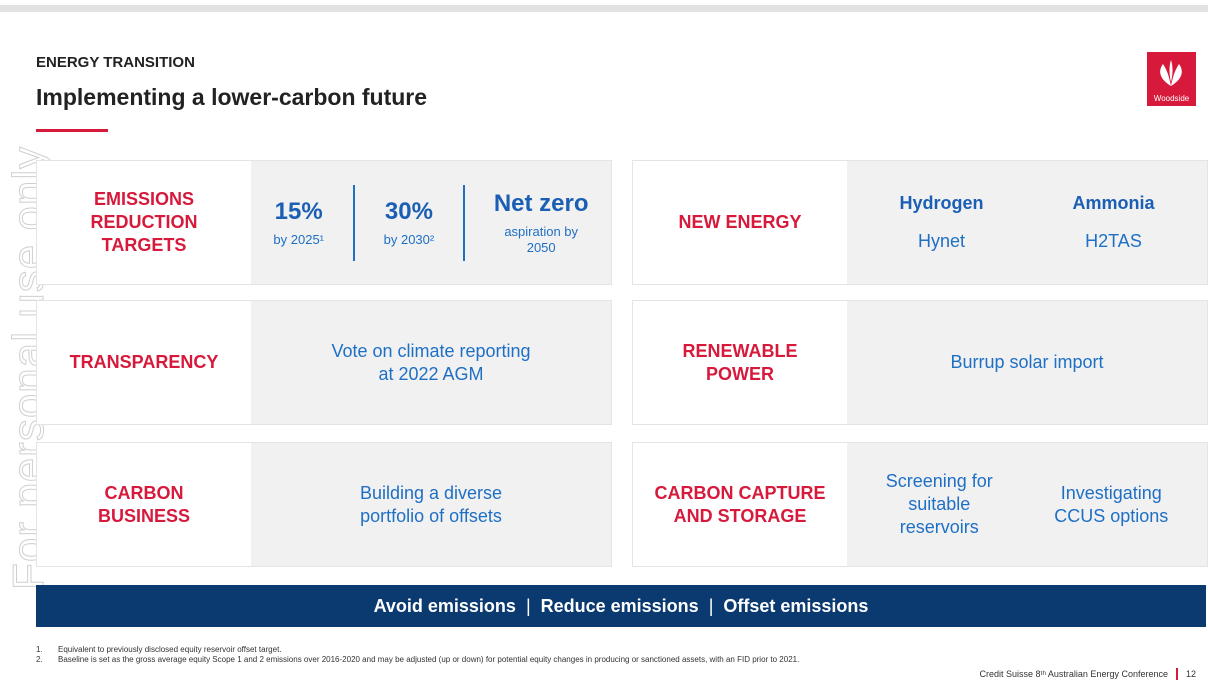  I want to click on card-label: NEW ENERGY, so click(740, 222).